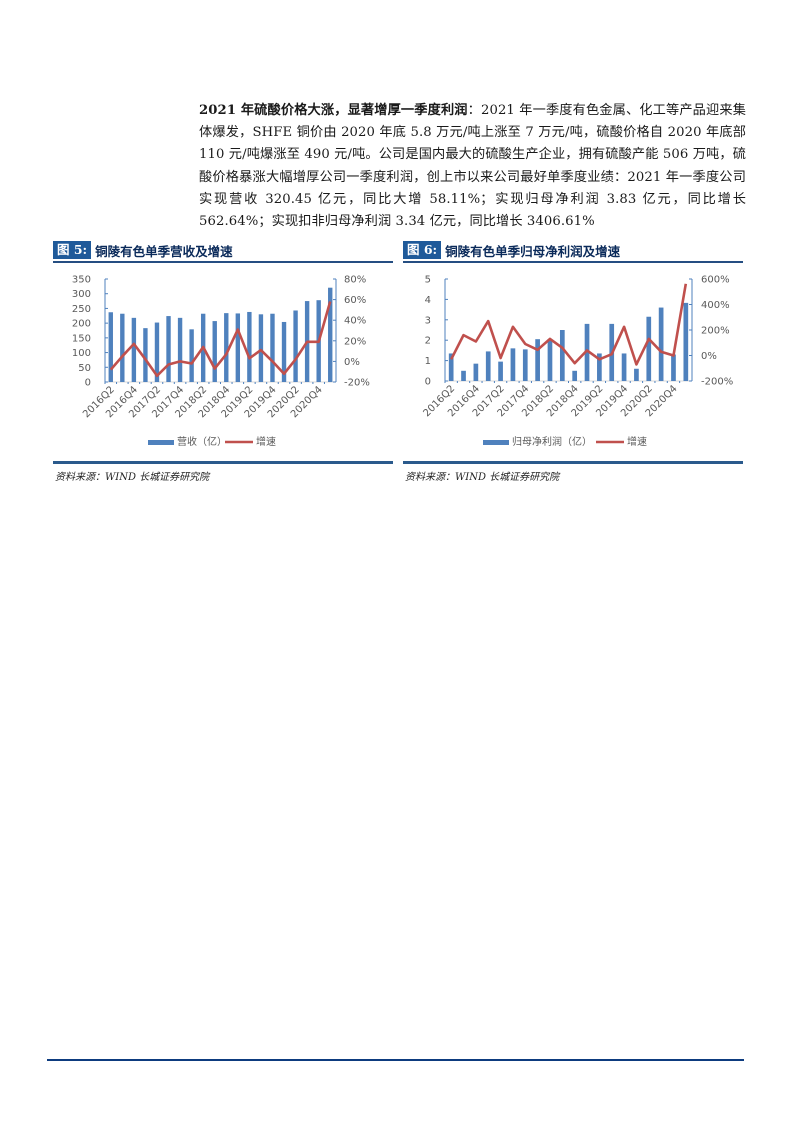 This screenshot has width=793, height=1122. I want to click on right-axis-tick-label: 400%, so click(715, 305).